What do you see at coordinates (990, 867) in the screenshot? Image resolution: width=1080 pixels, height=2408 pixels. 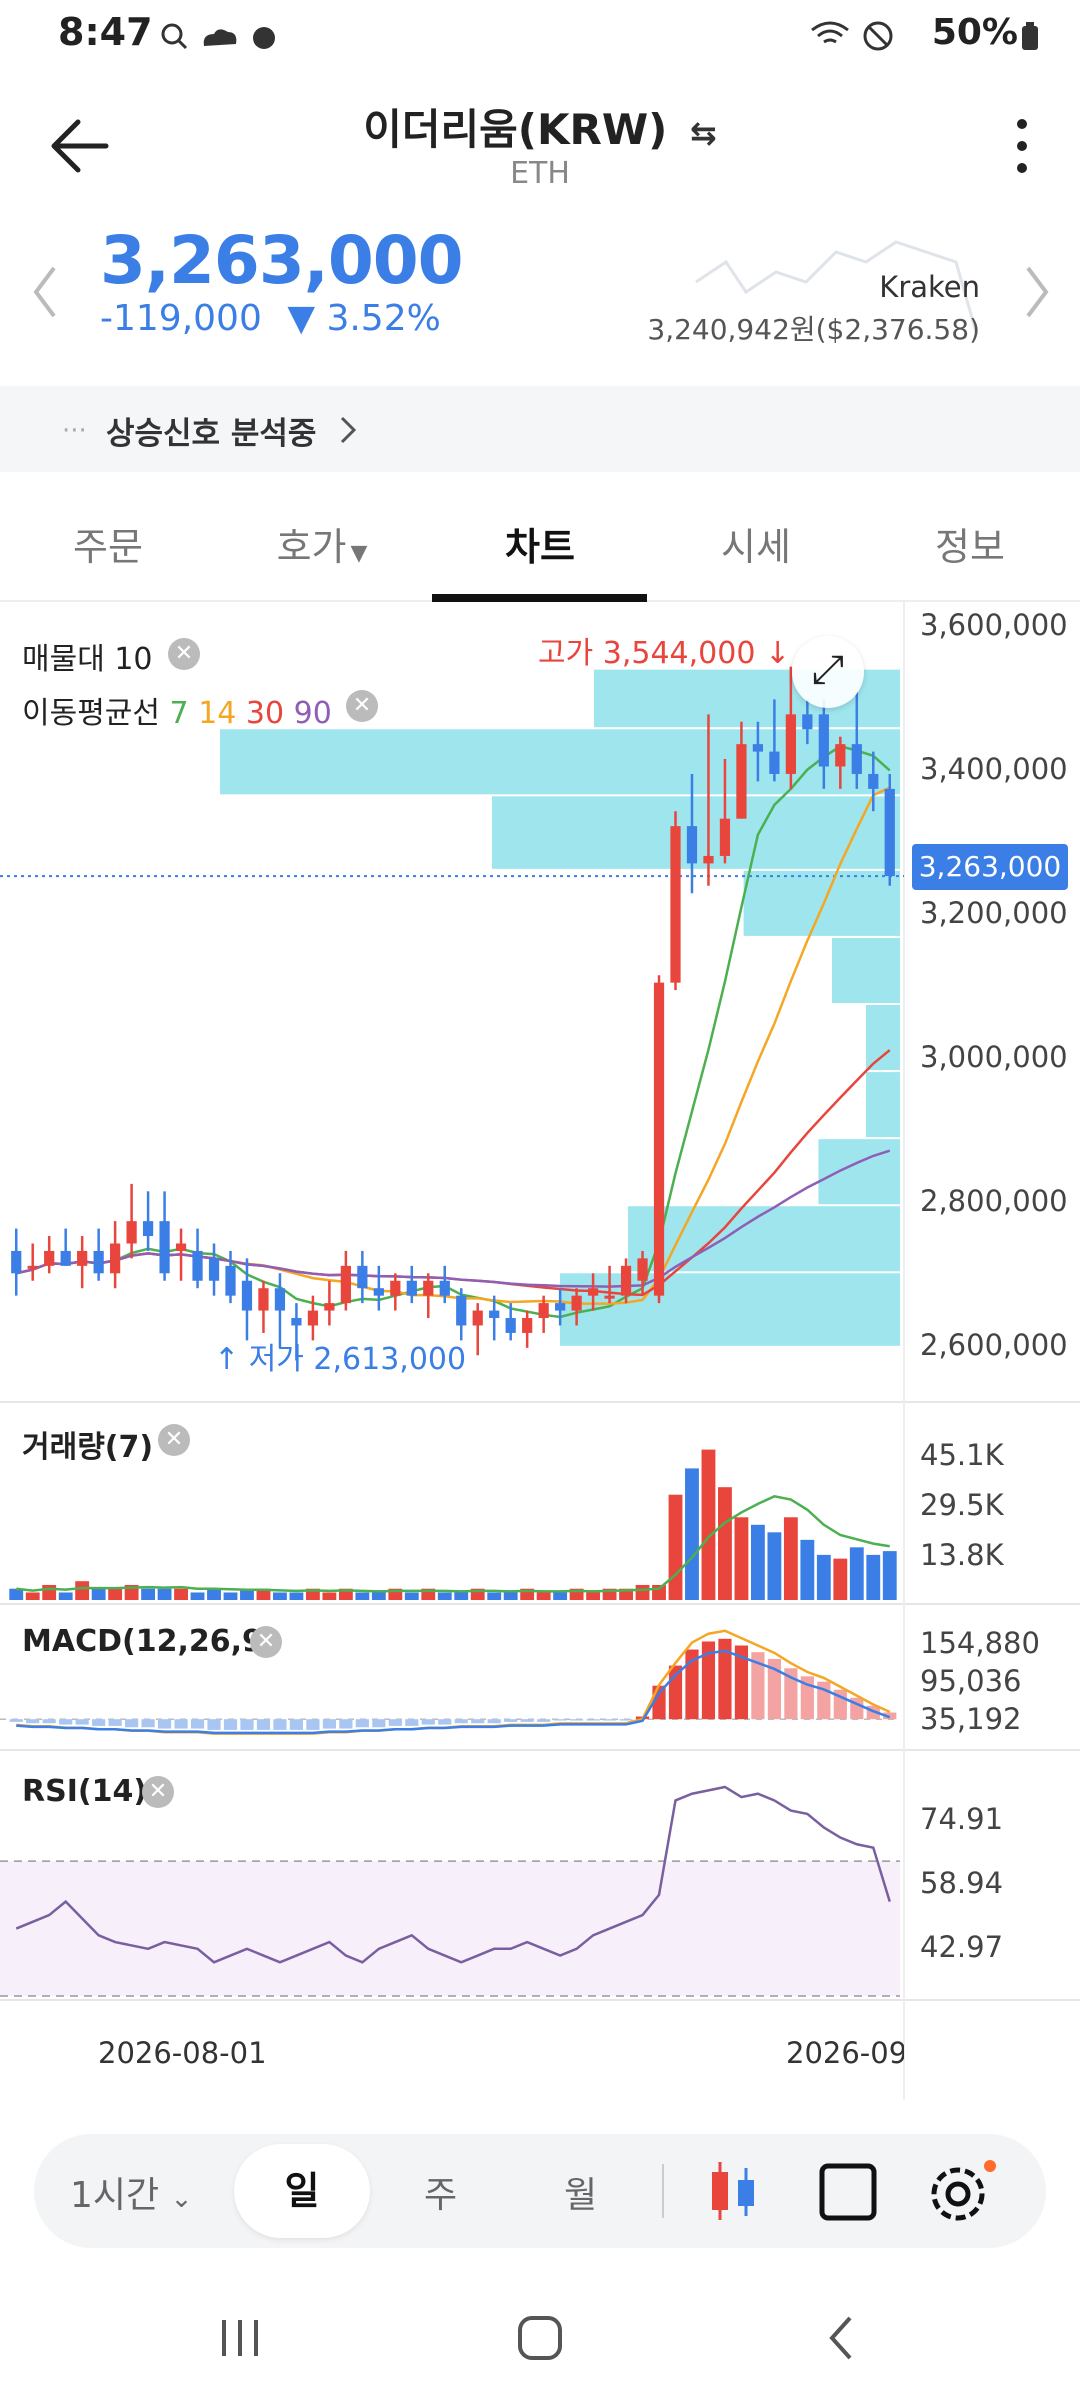 I see `current-price-tag: 3,263,000` at bounding box center [990, 867].